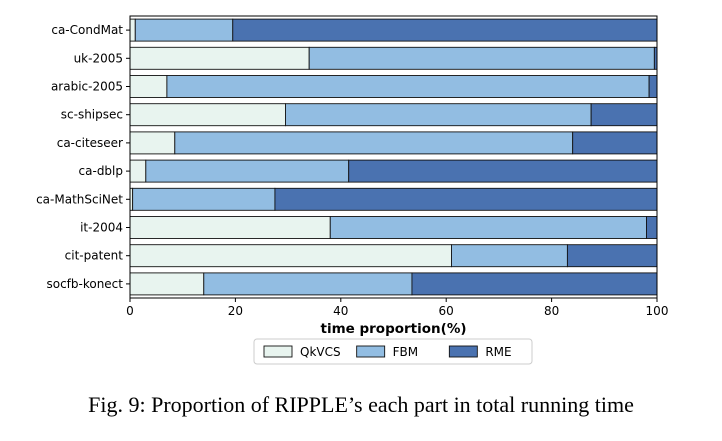 Image resolution: width=722 pixels, height=441 pixels. I want to click on bar-it-2004-qkvcs, so click(230, 227).